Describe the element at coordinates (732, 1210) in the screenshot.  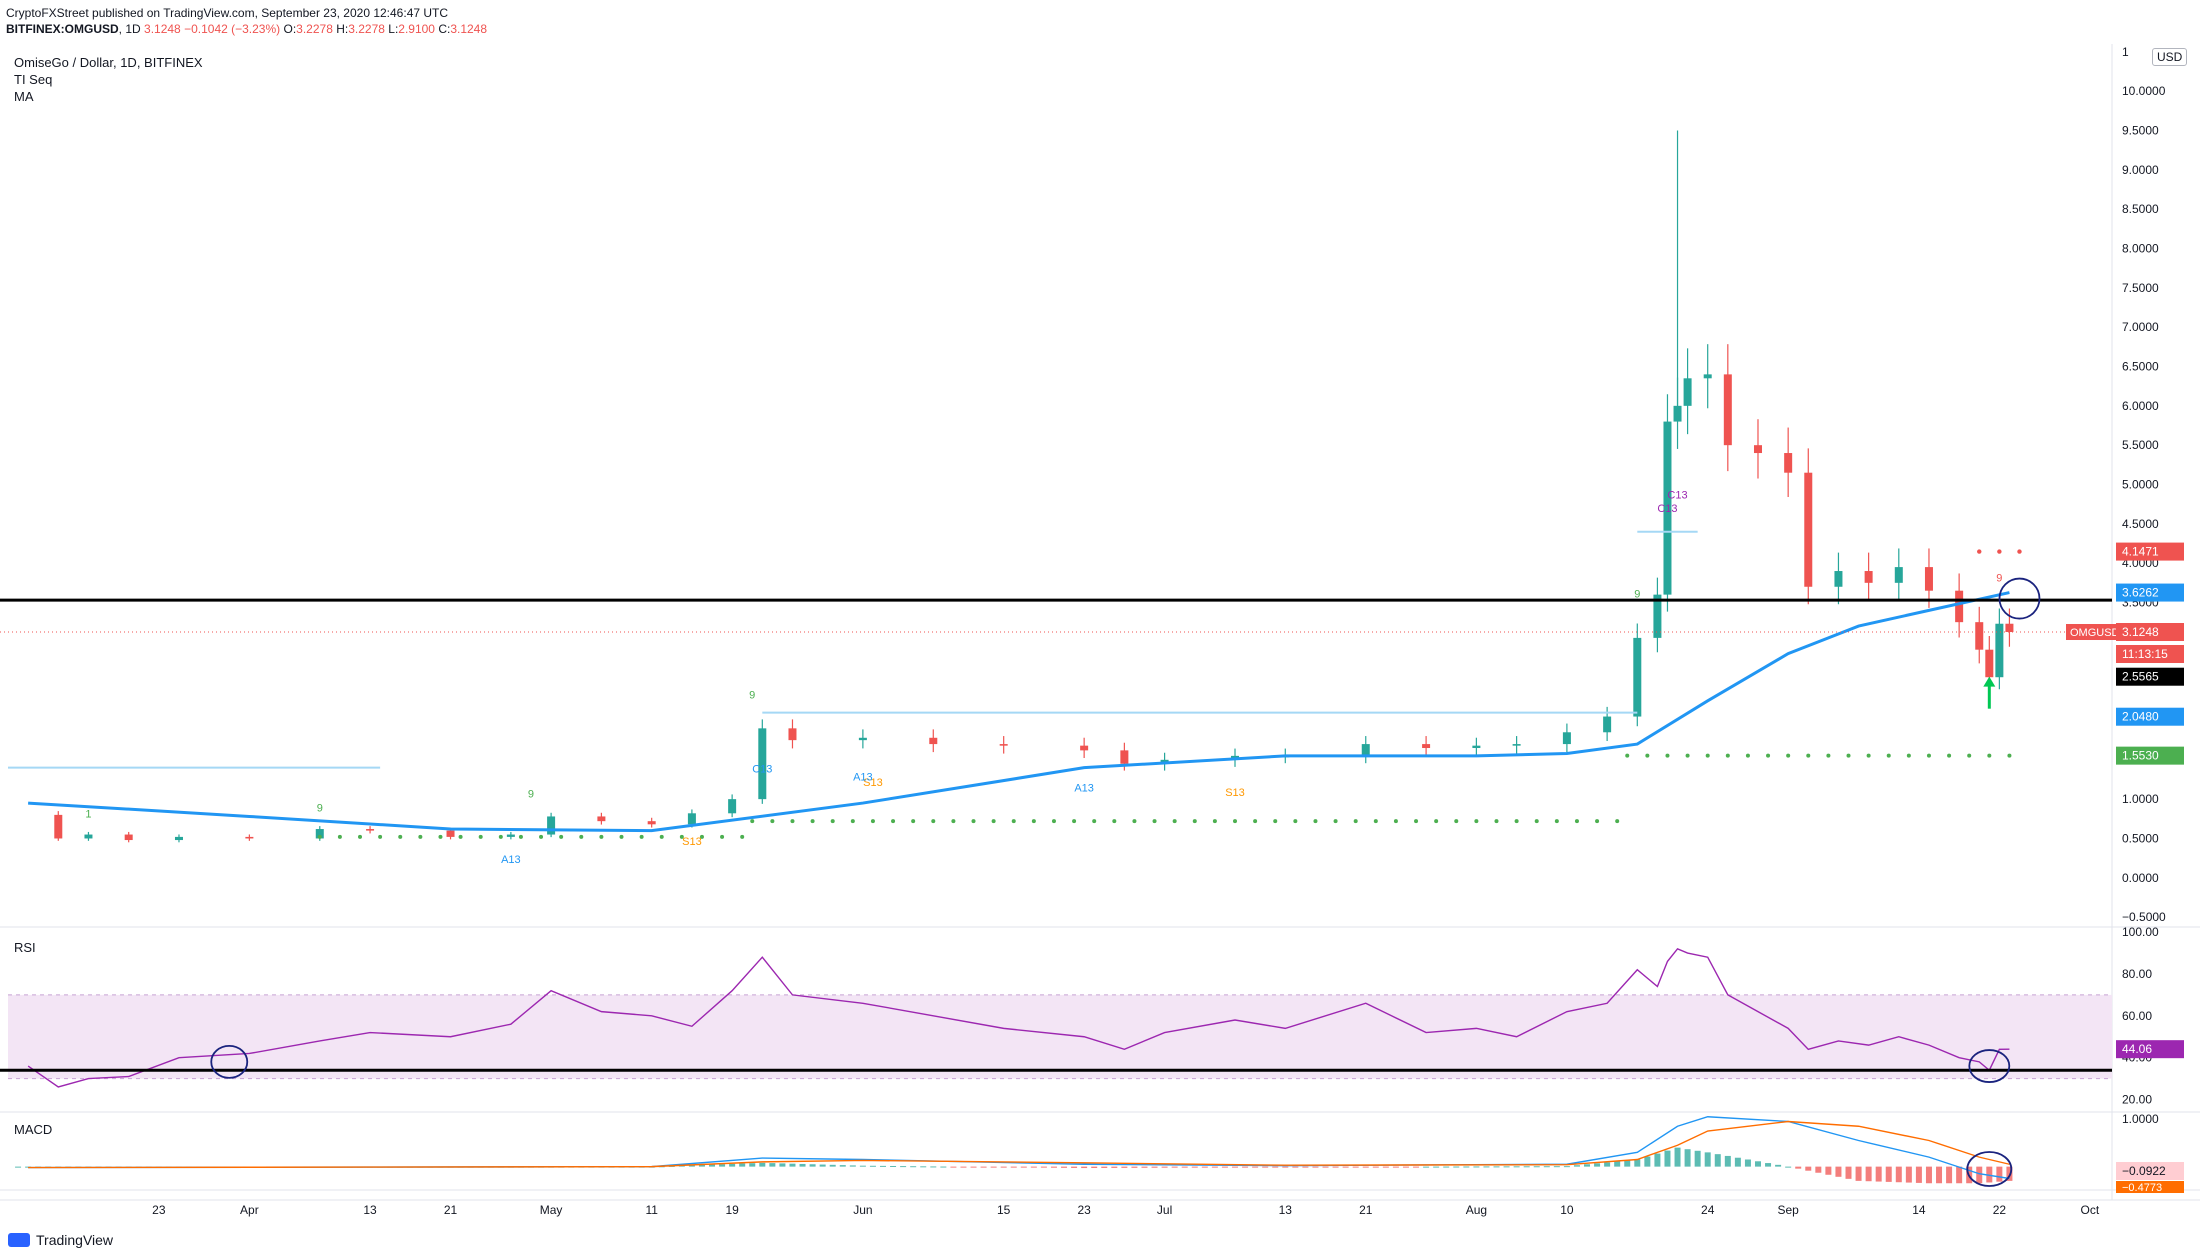
I see `time-tick-label: 19` at that location.